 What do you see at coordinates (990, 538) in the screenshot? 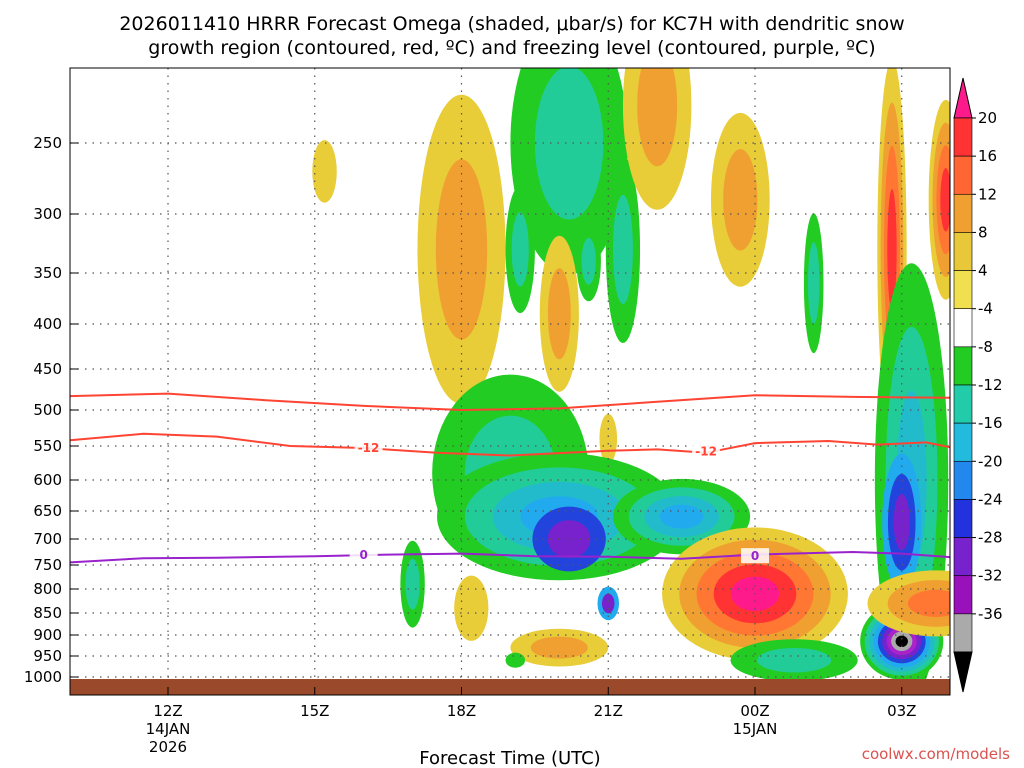
I see `colorbar-label-11: -28` at bounding box center [990, 538].